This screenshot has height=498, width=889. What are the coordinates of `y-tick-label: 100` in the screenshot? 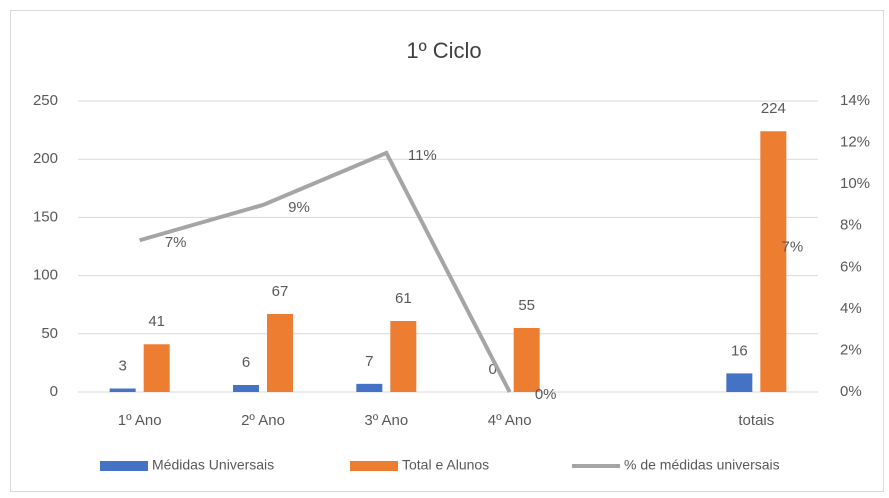 It's located at (45, 275).